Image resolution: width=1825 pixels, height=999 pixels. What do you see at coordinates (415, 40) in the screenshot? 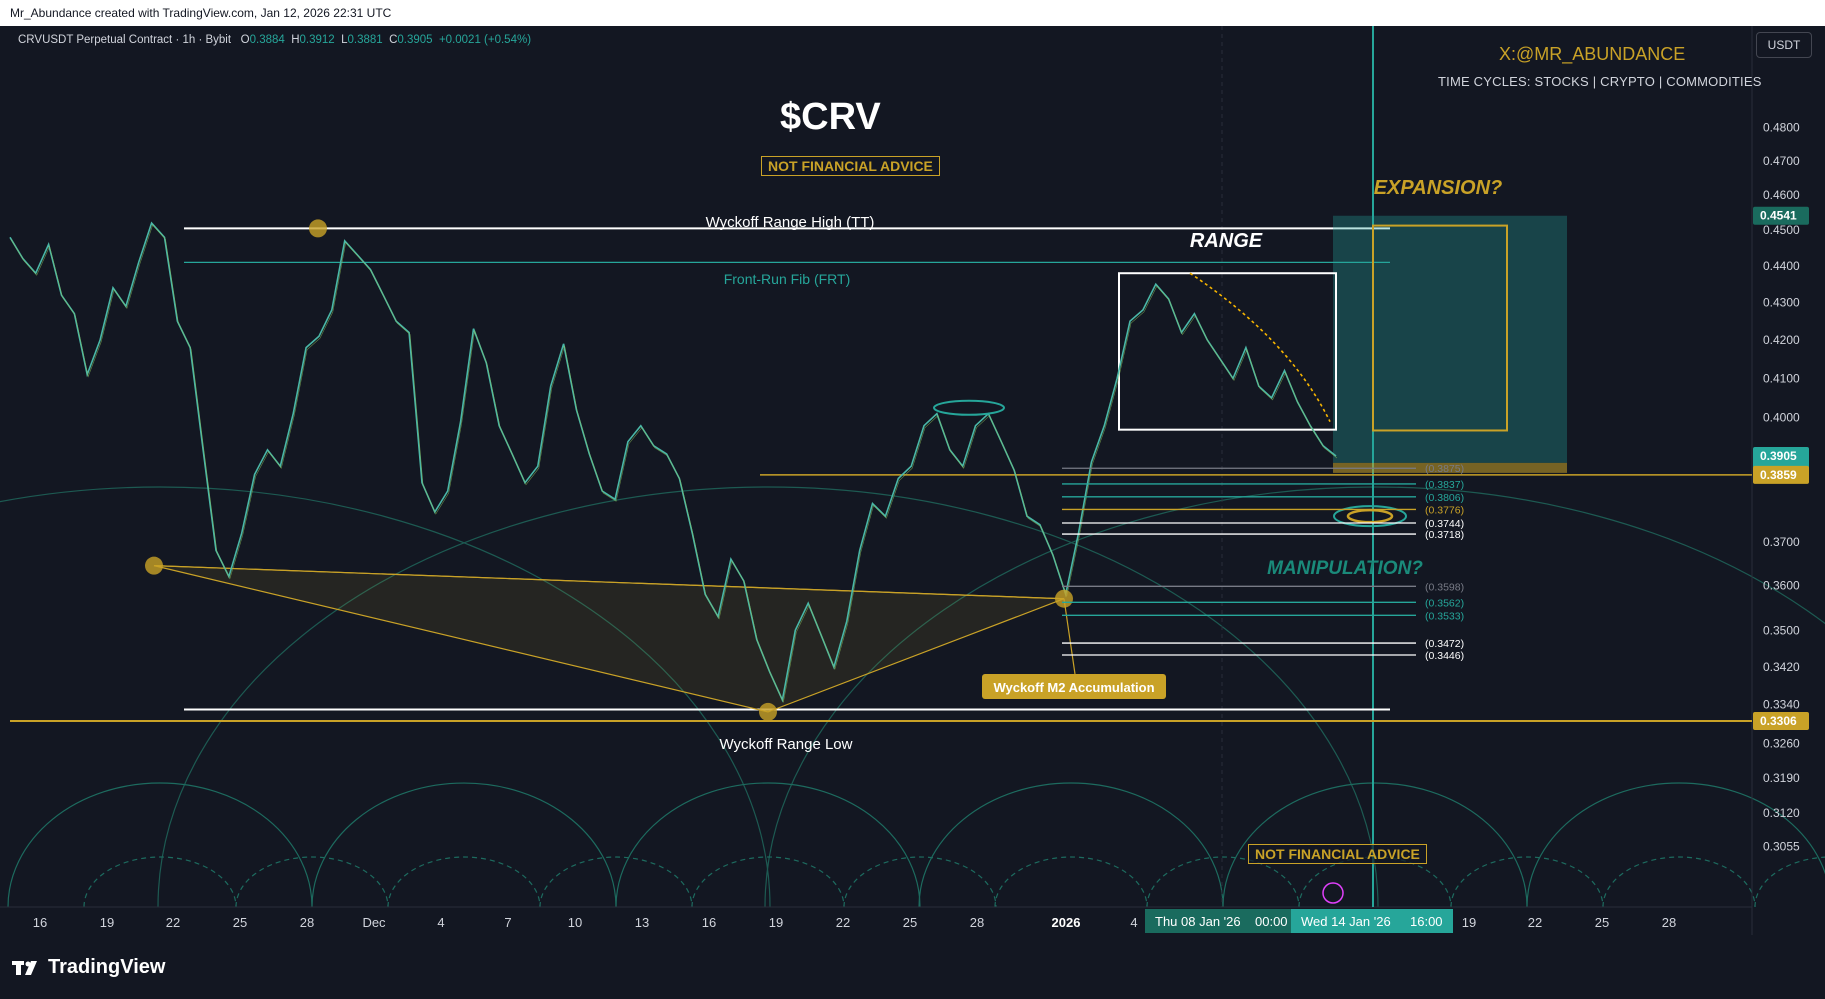
I see `ohlc-close: 0.3905` at bounding box center [415, 40].